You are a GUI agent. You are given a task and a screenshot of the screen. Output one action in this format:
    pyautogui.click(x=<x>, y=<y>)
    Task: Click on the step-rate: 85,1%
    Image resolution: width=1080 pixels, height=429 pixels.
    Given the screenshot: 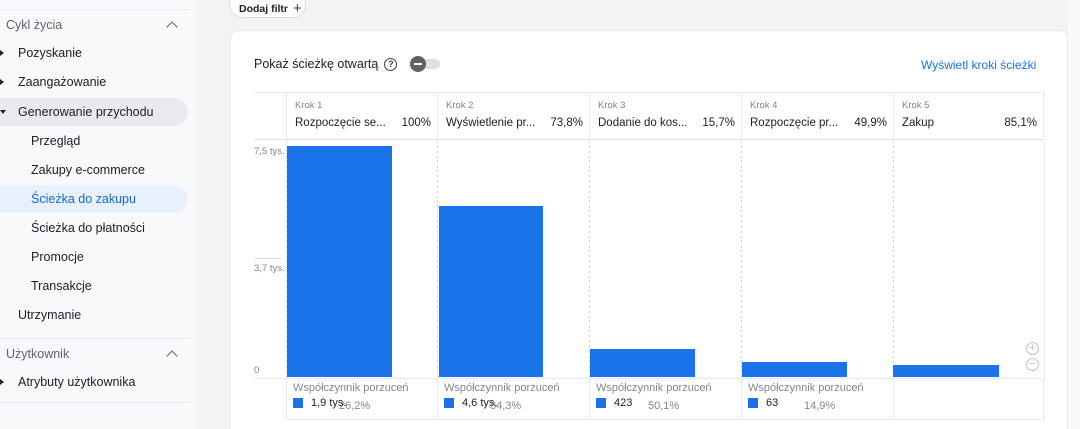 What is the action you would take?
    pyautogui.click(x=1020, y=123)
    